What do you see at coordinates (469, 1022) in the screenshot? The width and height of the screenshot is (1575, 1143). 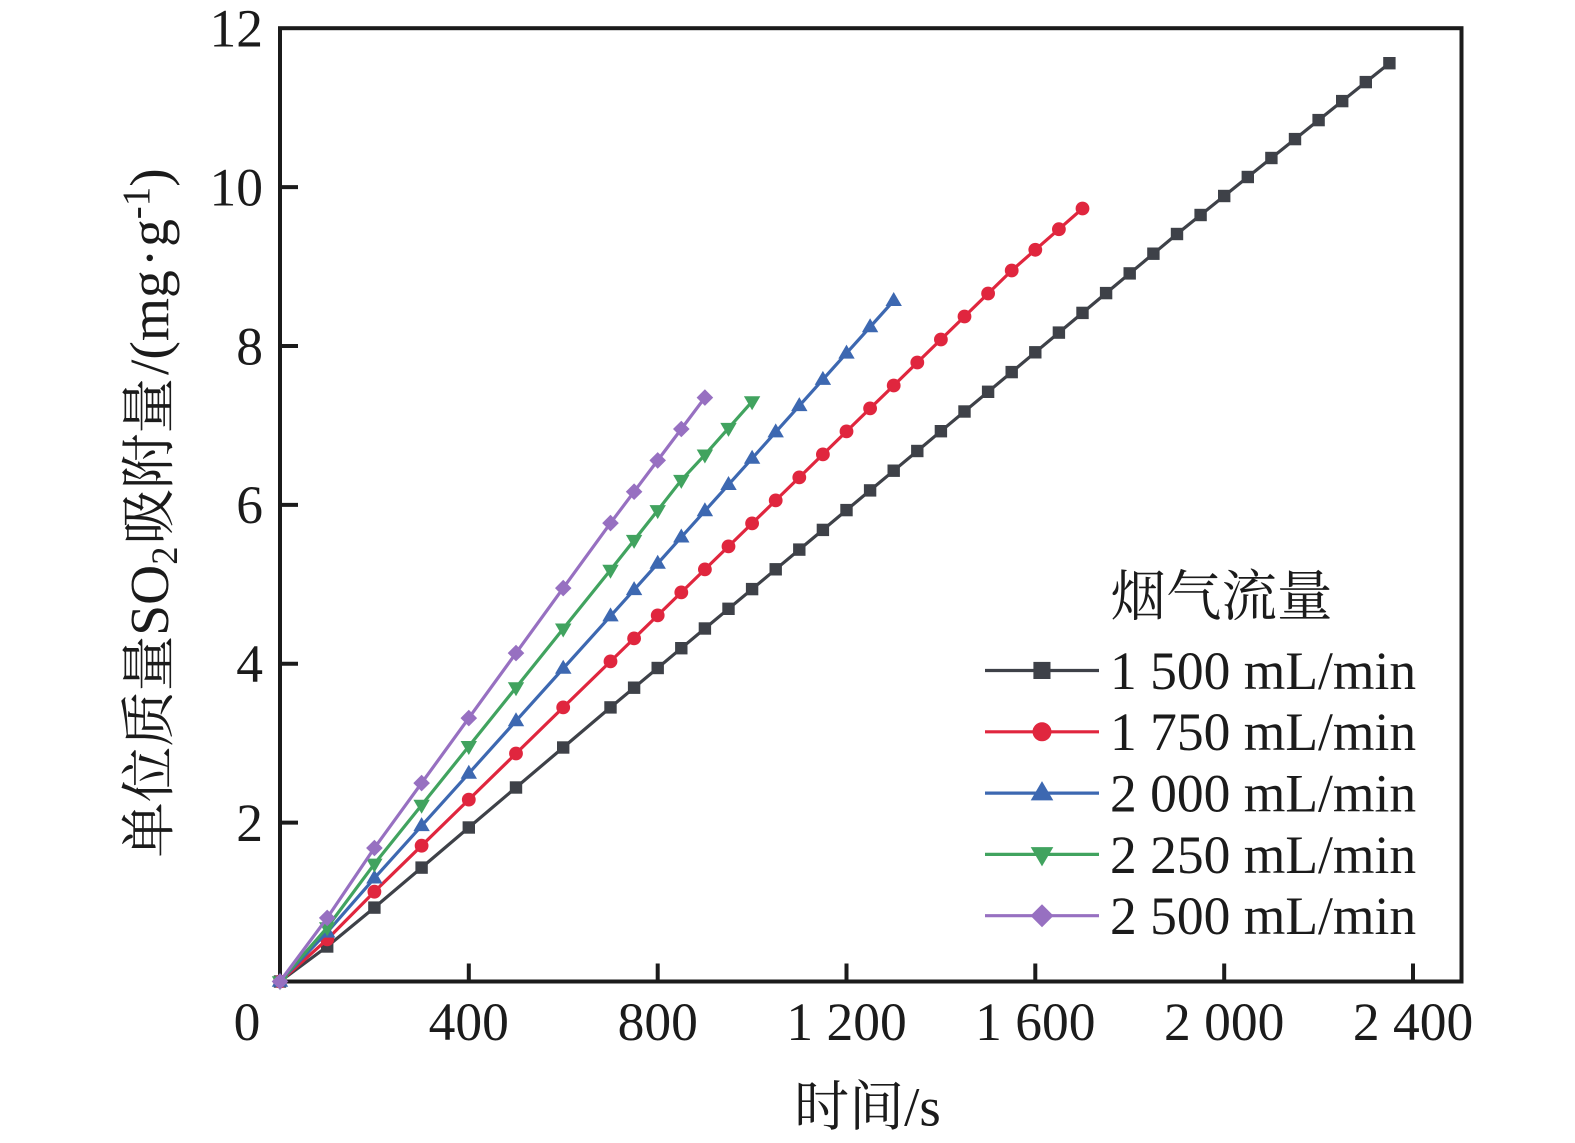 I see `svg-text: 400` at bounding box center [469, 1022].